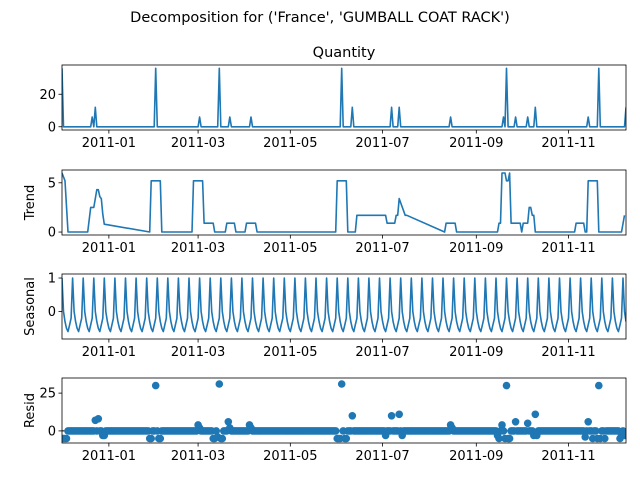 This screenshot has width=640, height=480. What do you see at coordinates (52, 183) in the screenshot?
I see `y-tick-label: 5` at bounding box center [52, 183].